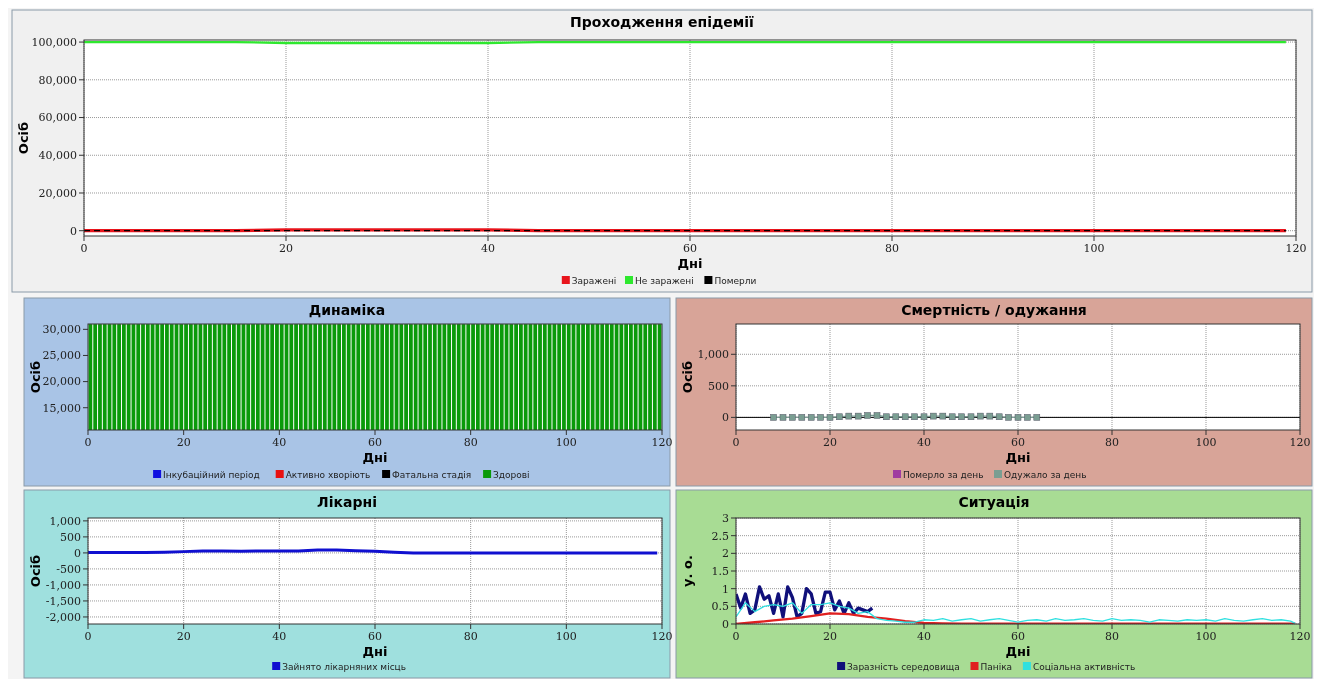 The height and width of the screenshot is (679, 1320). What do you see at coordinates (344, 667) in the screenshot?
I see `legend-label: Зайнято лікарняних місць` at bounding box center [344, 667].